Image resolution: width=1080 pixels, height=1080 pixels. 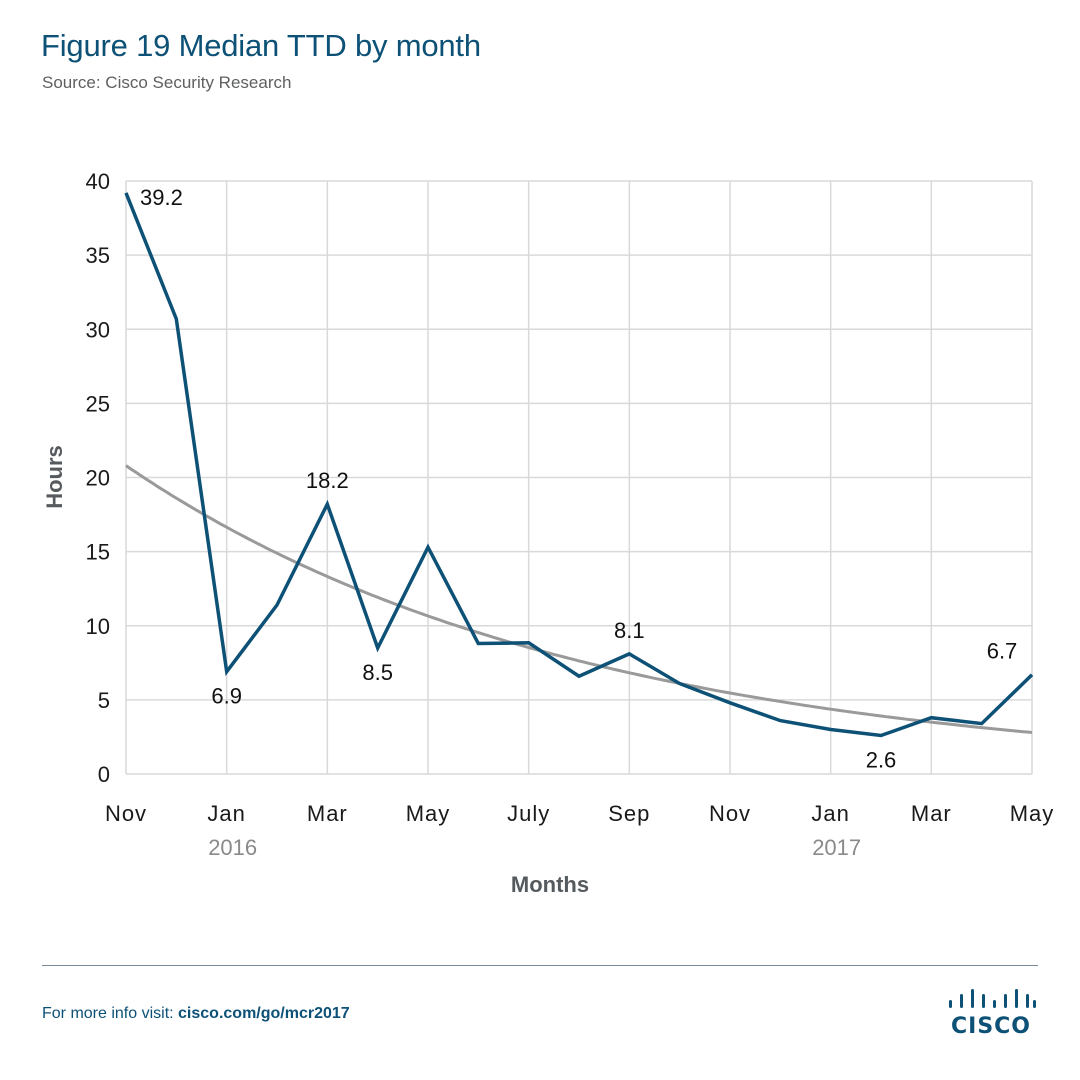 I want to click on y-tick-label: 40, so click(x=98, y=181).